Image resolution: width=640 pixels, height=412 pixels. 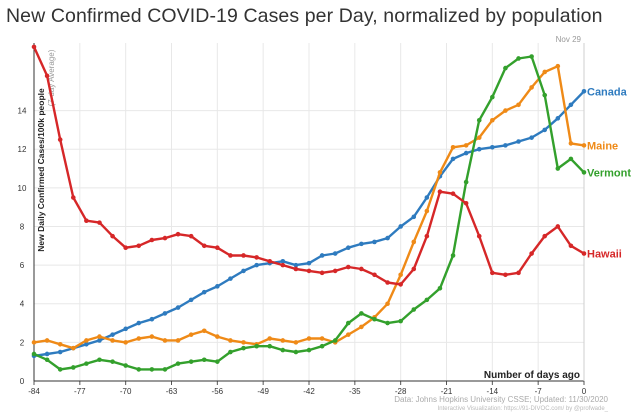 What do you see at coordinates (126, 391) in the screenshot?
I see `x-tick-label: -70` at bounding box center [126, 391].